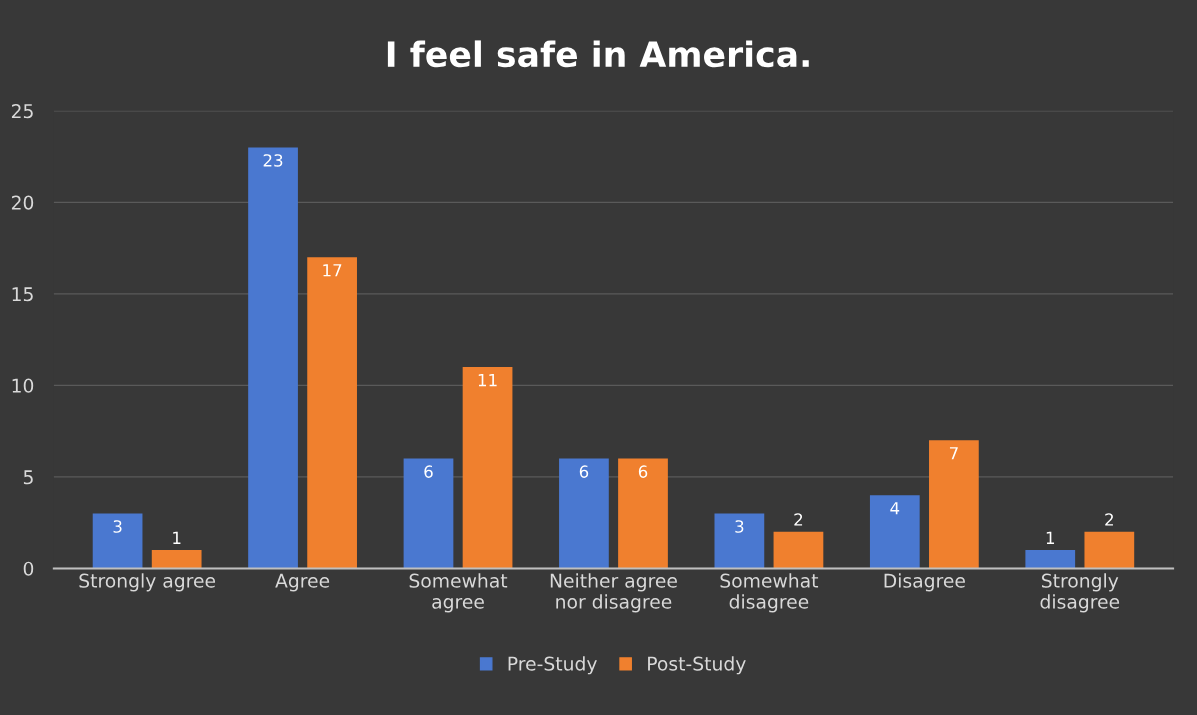  I want to click on x-tick-label: Somewhat disagree, so click(769, 593).